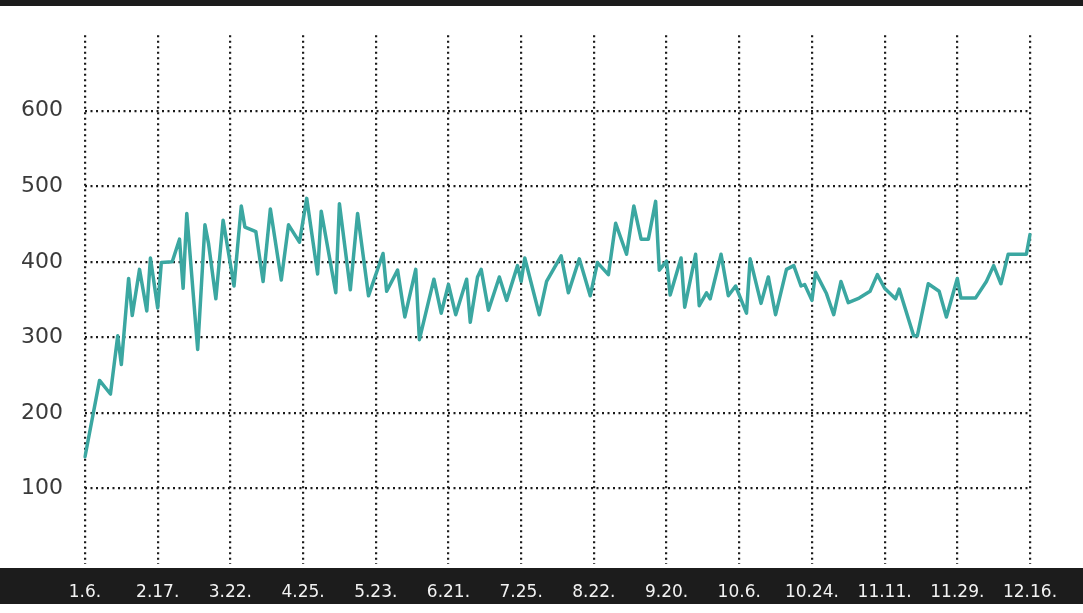 Image resolution: width=1083 pixels, height=613 pixels. What do you see at coordinates (376, 590) in the screenshot?
I see `x-tick-label: 5.23.` at bounding box center [376, 590].